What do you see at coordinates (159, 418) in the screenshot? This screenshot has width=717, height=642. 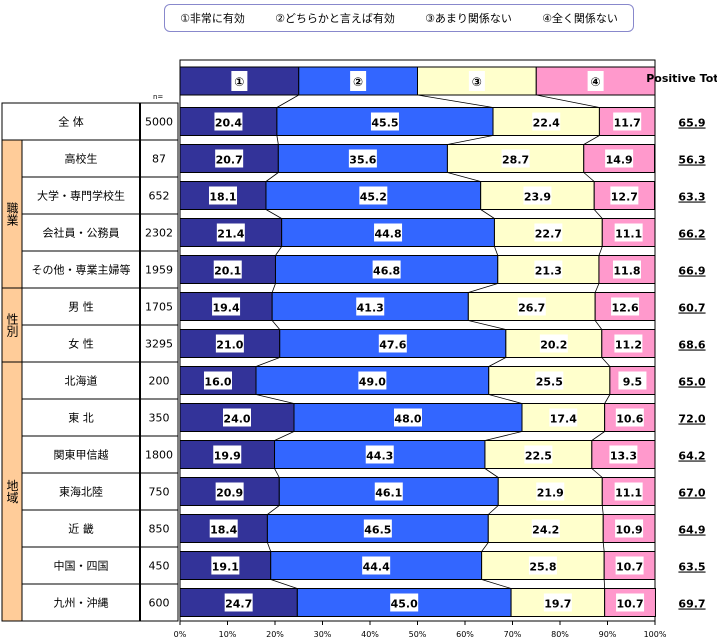 I see `row-n: 350` at bounding box center [159, 418].